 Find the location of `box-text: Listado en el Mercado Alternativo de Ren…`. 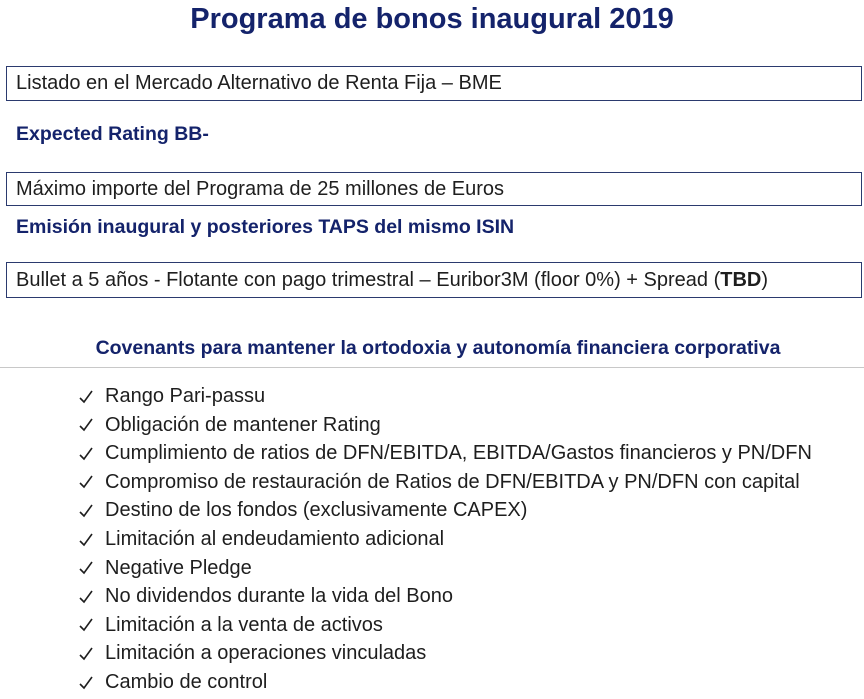

box-text: Listado en el Mercado Alternativo de Ren… is located at coordinates (259, 83).